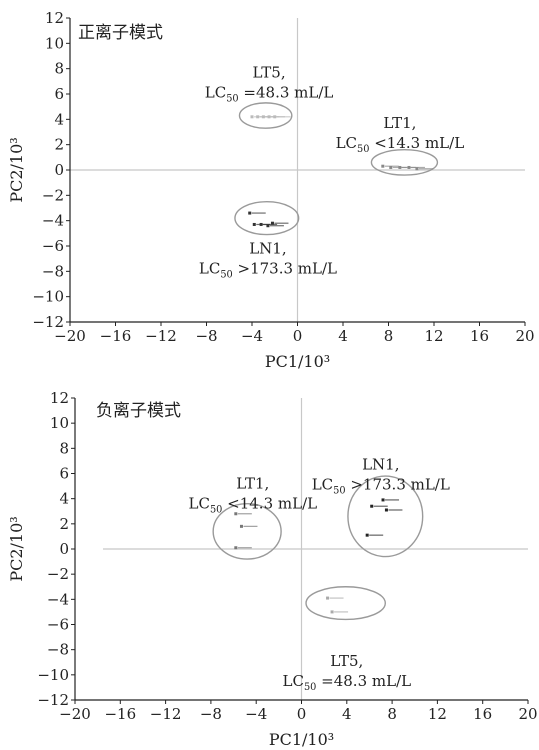 Image resolution: width=539 pixels, height=750 pixels. I want to click on negative-mode-label: 负离子模式, so click(138, 411).